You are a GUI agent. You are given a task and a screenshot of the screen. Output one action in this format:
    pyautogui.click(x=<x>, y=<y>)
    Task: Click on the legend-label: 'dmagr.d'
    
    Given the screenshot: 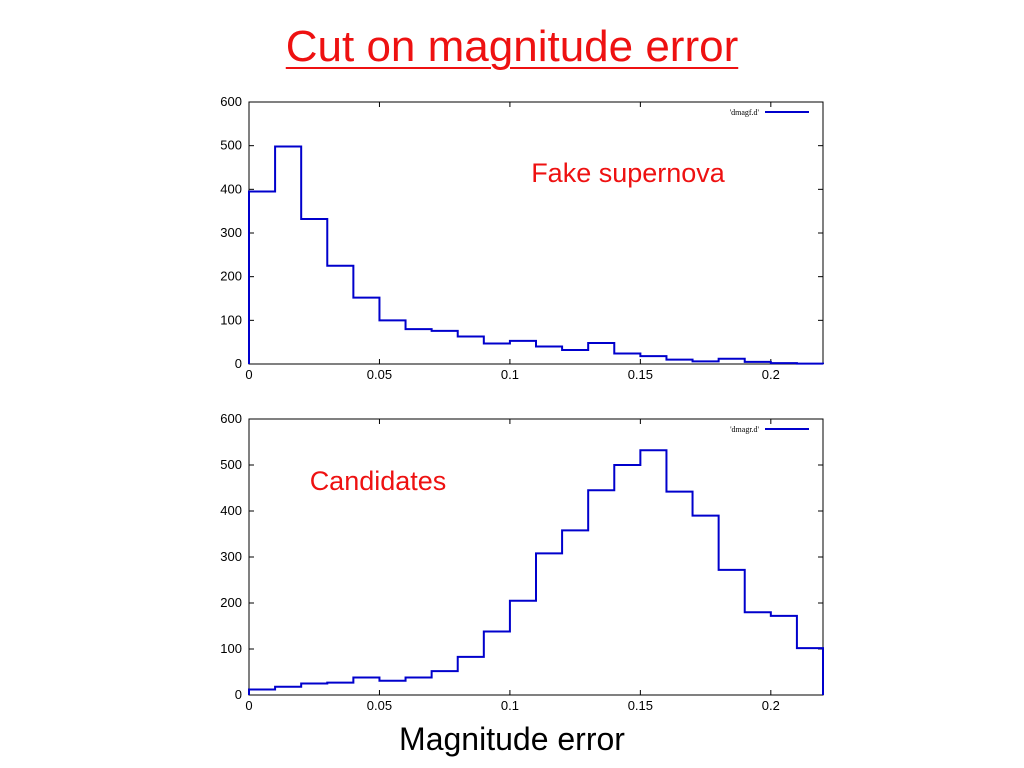 What is the action you would take?
    pyautogui.click(x=744, y=429)
    